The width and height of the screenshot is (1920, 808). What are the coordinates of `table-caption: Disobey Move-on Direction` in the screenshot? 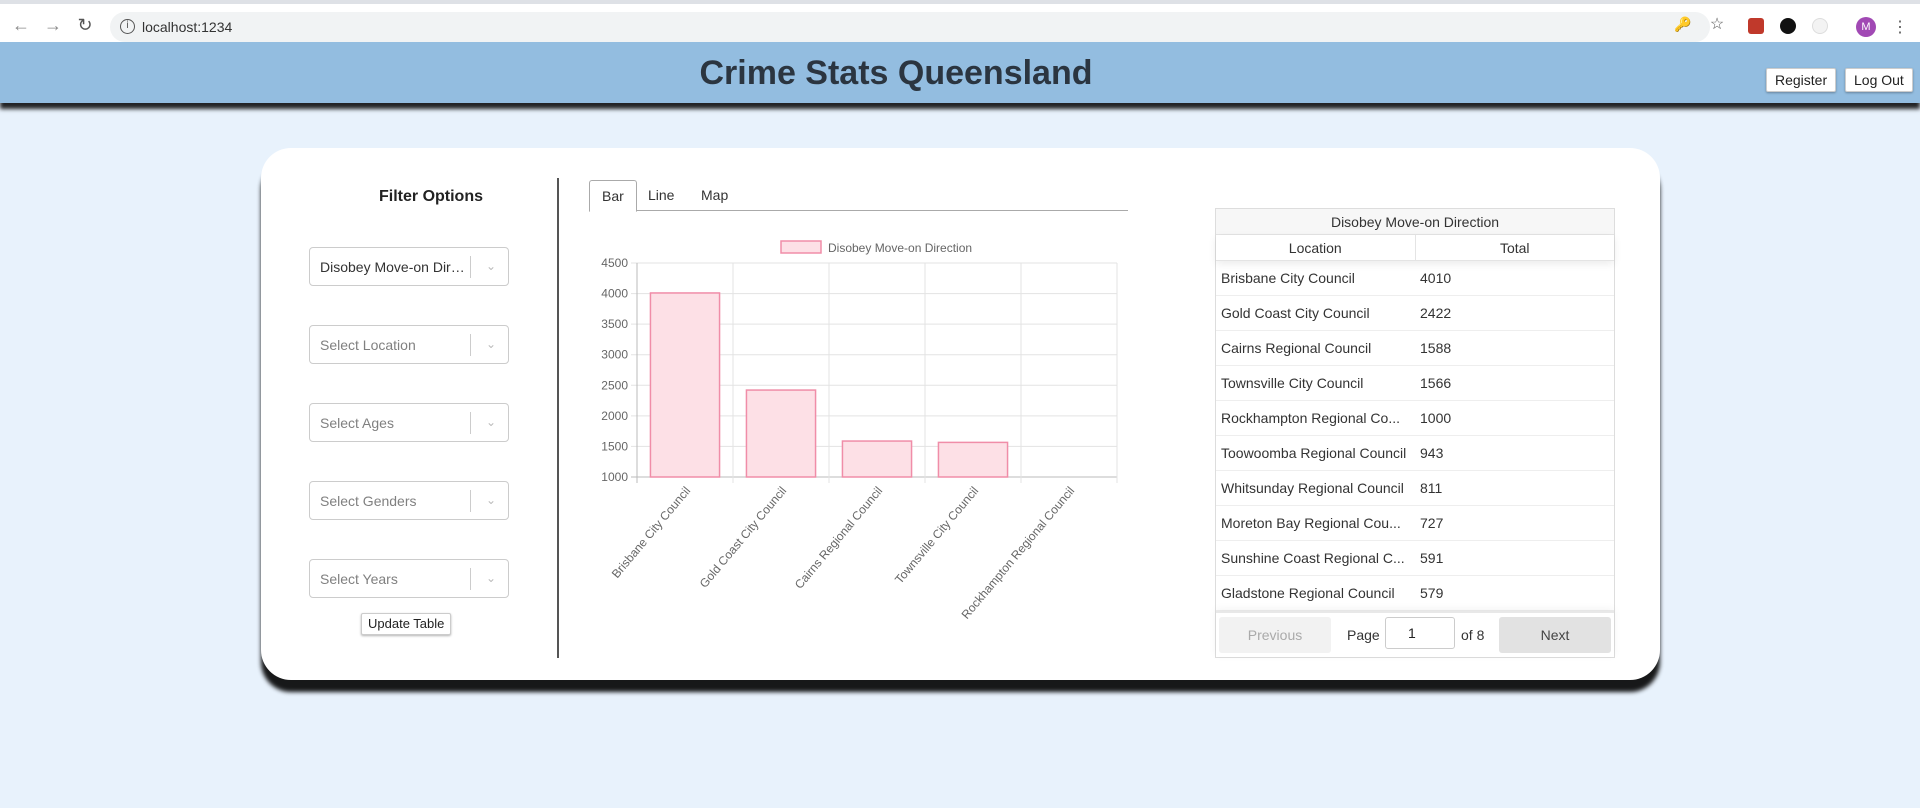 It's located at (1415, 222).